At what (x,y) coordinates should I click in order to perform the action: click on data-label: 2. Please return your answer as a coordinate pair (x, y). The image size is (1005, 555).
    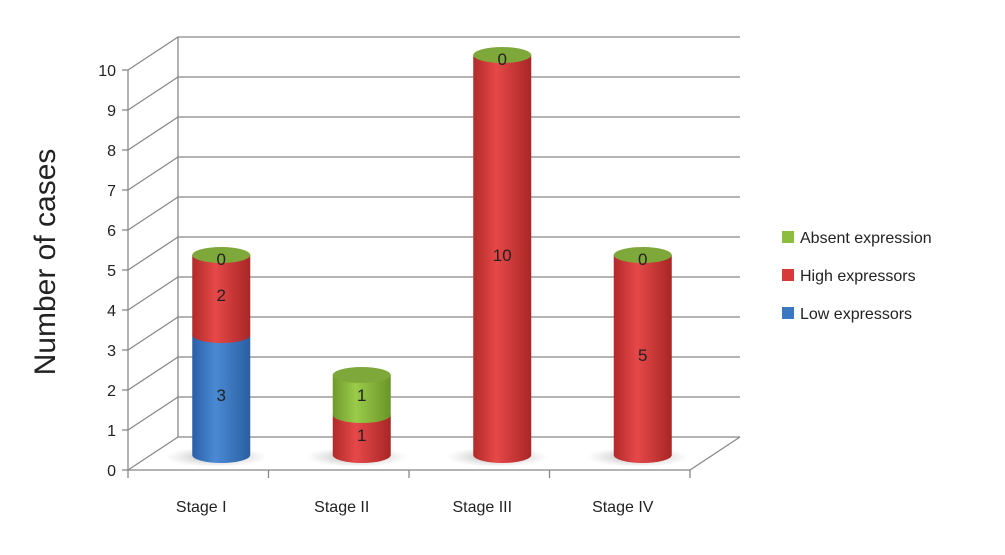
    Looking at the image, I should click on (221, 295).